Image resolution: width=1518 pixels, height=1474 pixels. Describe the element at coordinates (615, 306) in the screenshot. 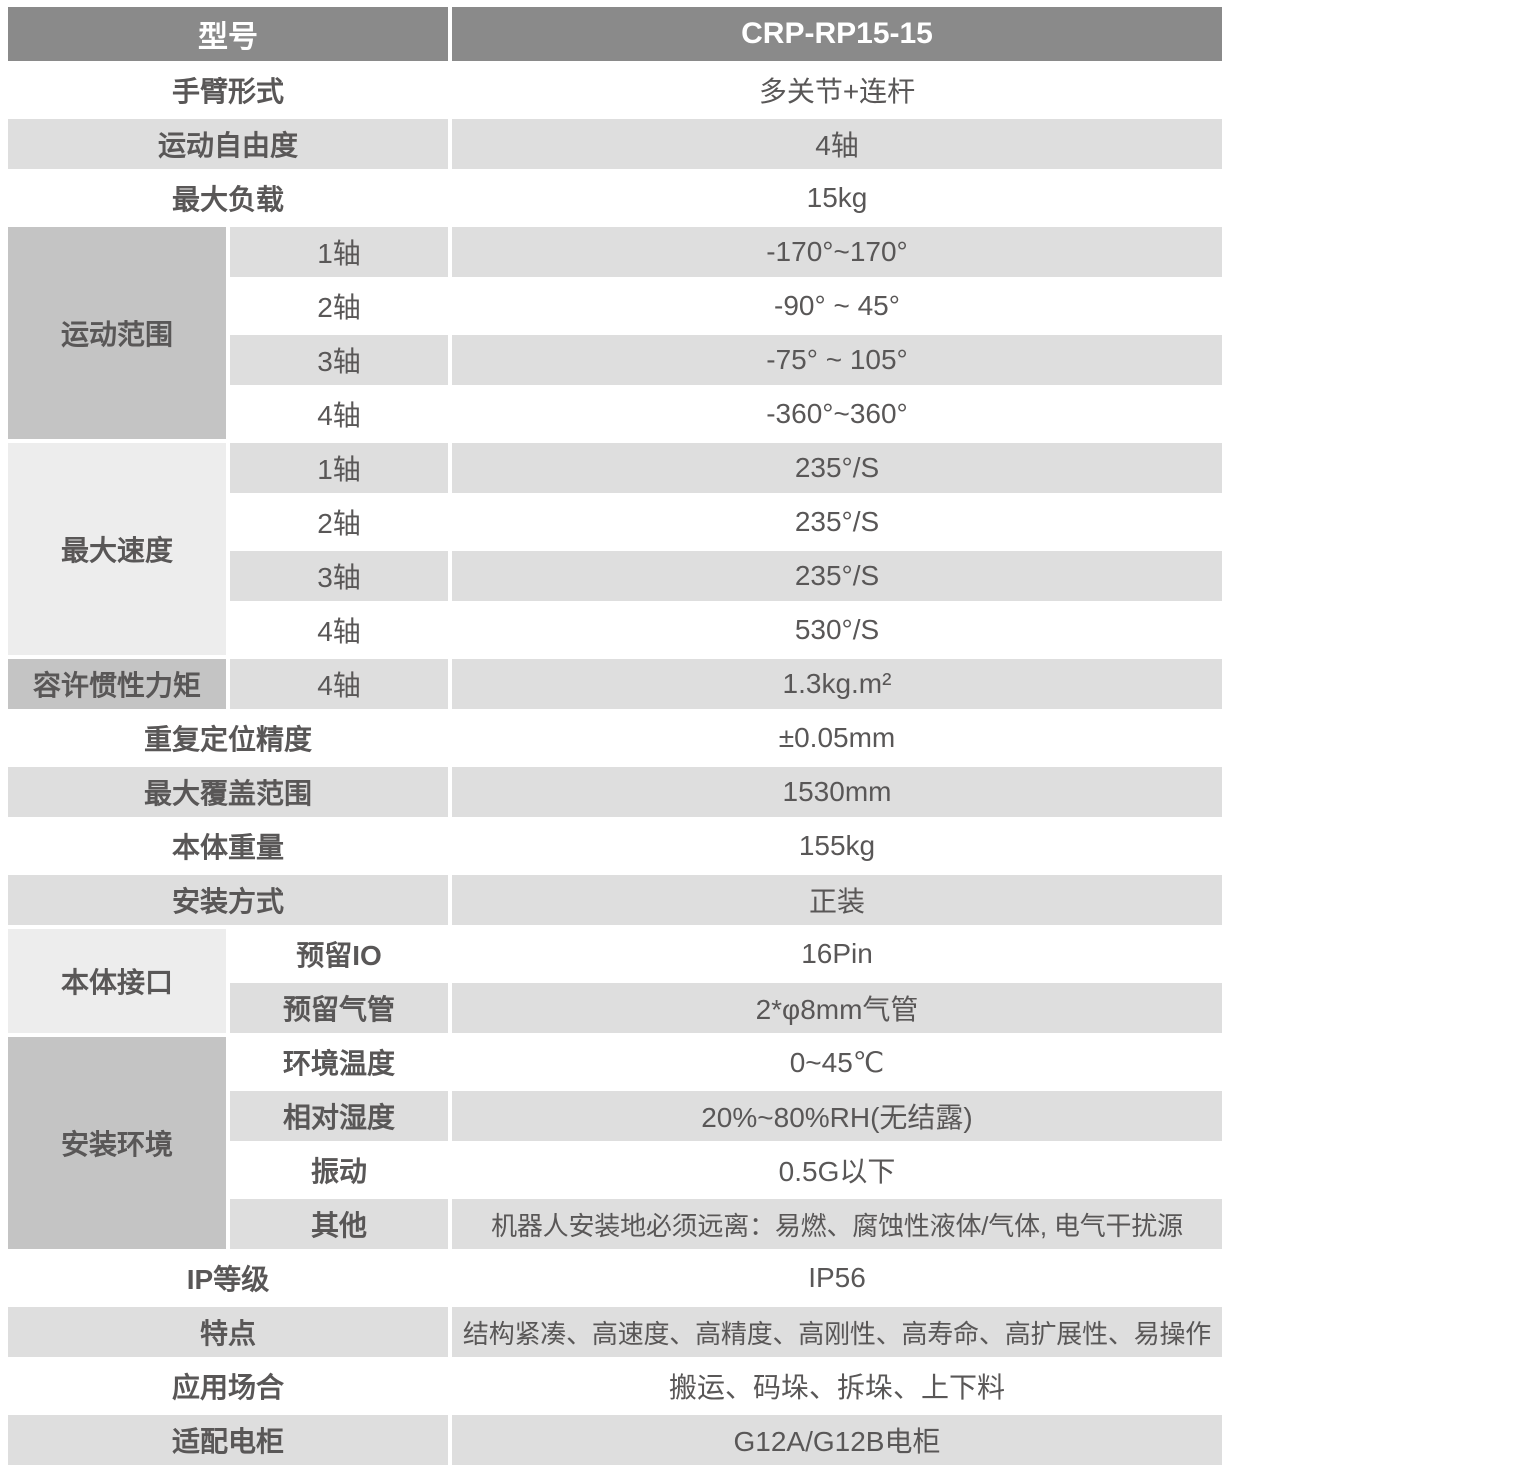

I see `row-motion-range-axis2: 2轴 -90° ~ 45°` at that location.